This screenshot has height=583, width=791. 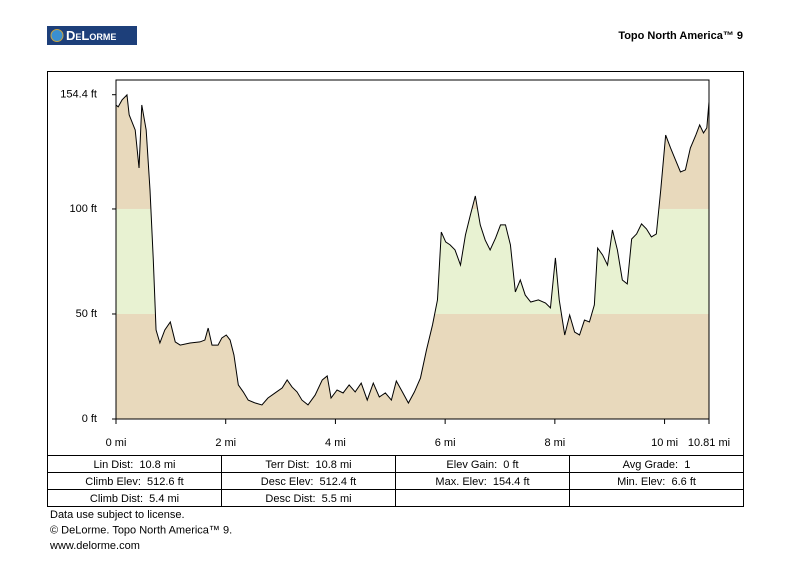 I want to click on y-tick-label: 50 ft, so click(x=86, y=314).